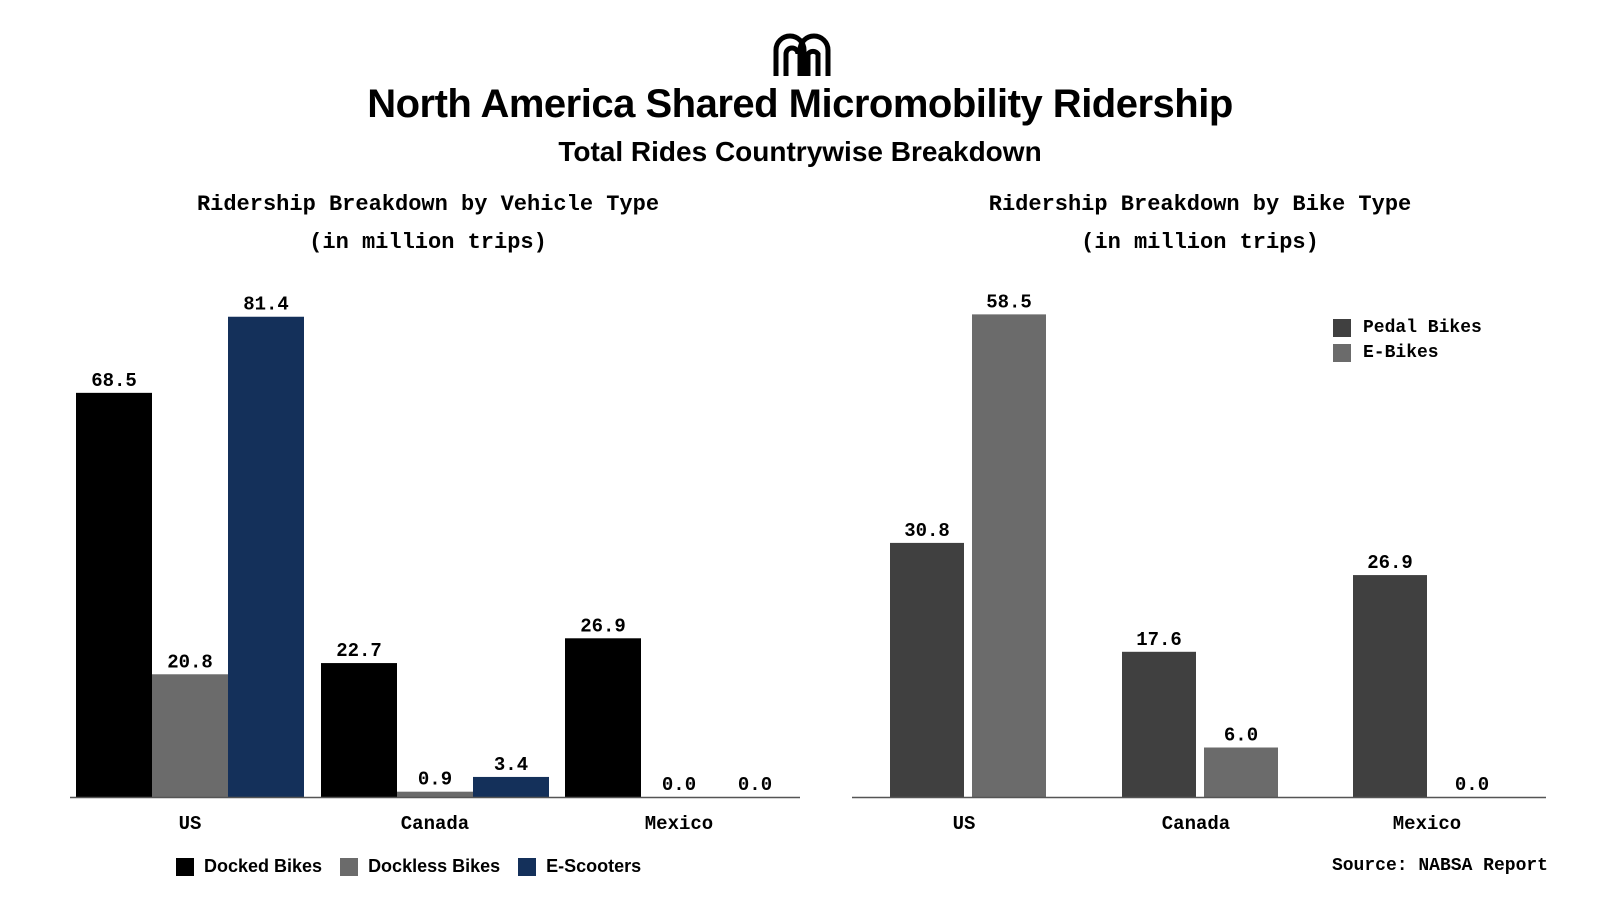 The width and height of the screenshot is (1600, 900). I want to click on data-label-canada-docked-bikes: 22.7, so click(359, 651).